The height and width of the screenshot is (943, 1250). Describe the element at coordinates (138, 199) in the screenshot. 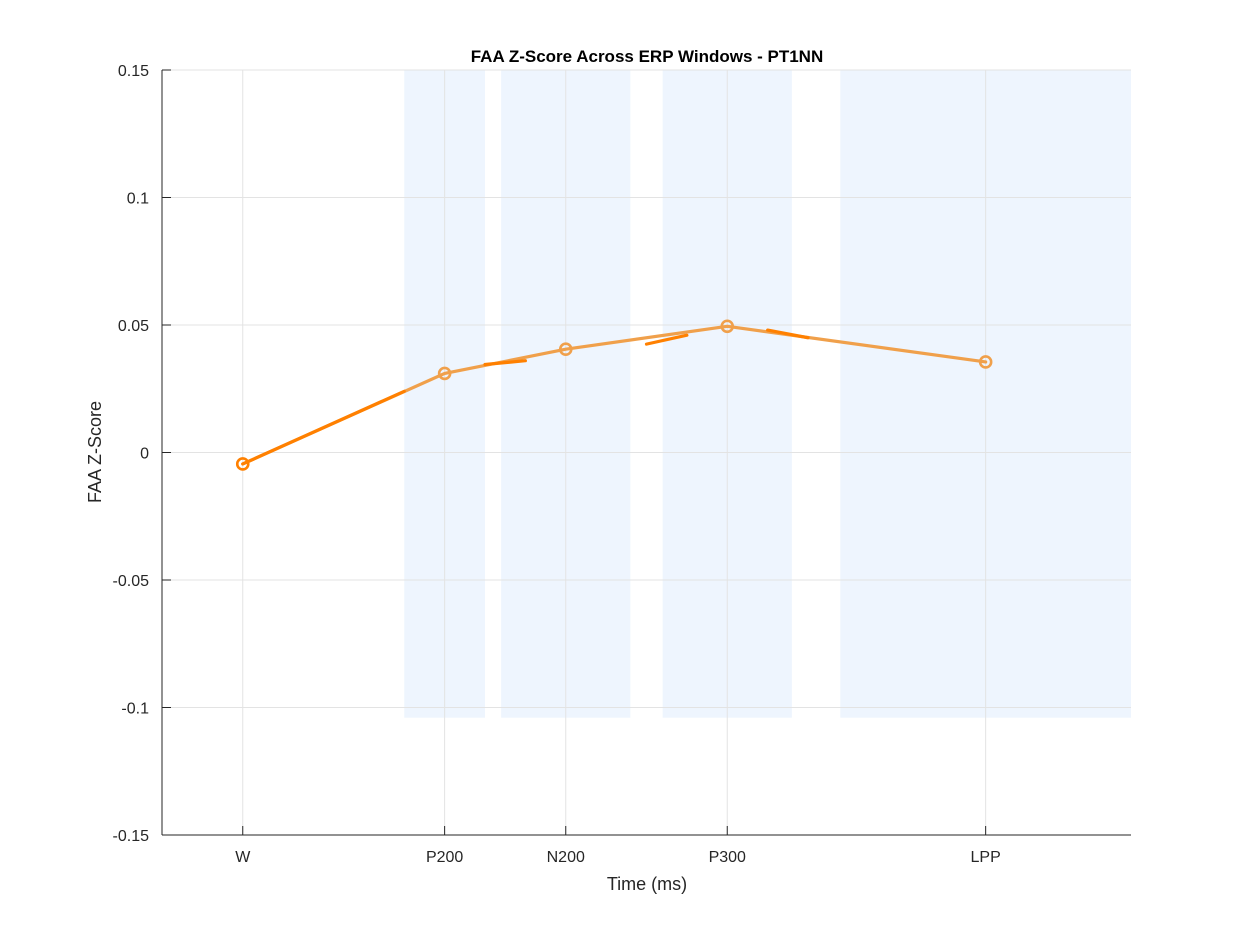

I see `y-tick-label: 0.1` at that location.